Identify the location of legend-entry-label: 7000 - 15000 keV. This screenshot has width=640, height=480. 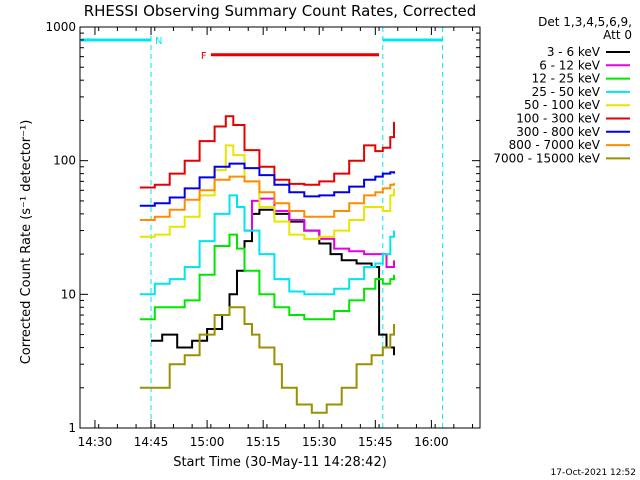
(546, 158).